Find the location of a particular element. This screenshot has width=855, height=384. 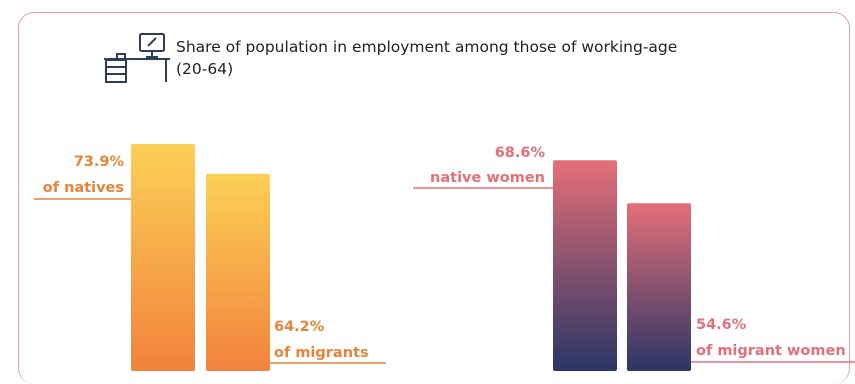

data-label-value: 64.2% is located at coordinates (299, 327).